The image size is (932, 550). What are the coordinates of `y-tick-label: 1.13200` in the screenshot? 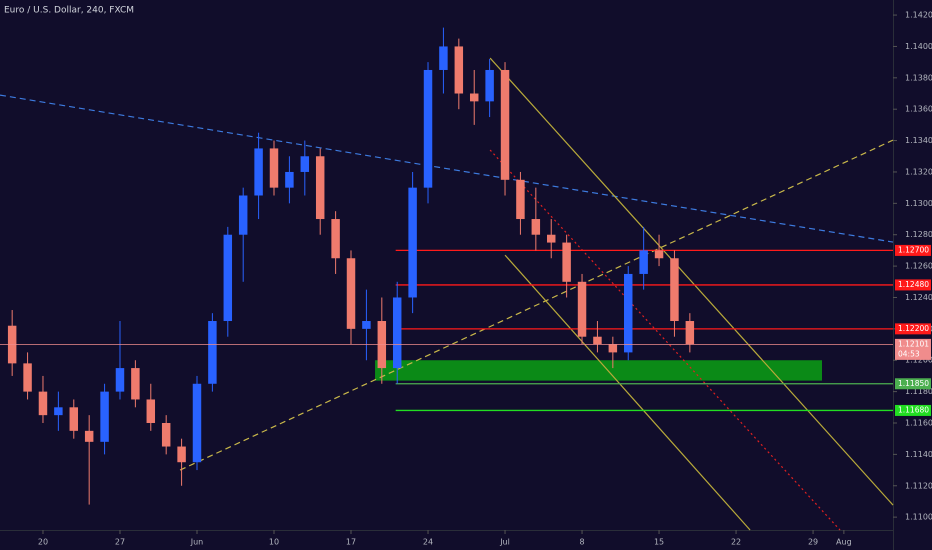 It's located at (918, 171).